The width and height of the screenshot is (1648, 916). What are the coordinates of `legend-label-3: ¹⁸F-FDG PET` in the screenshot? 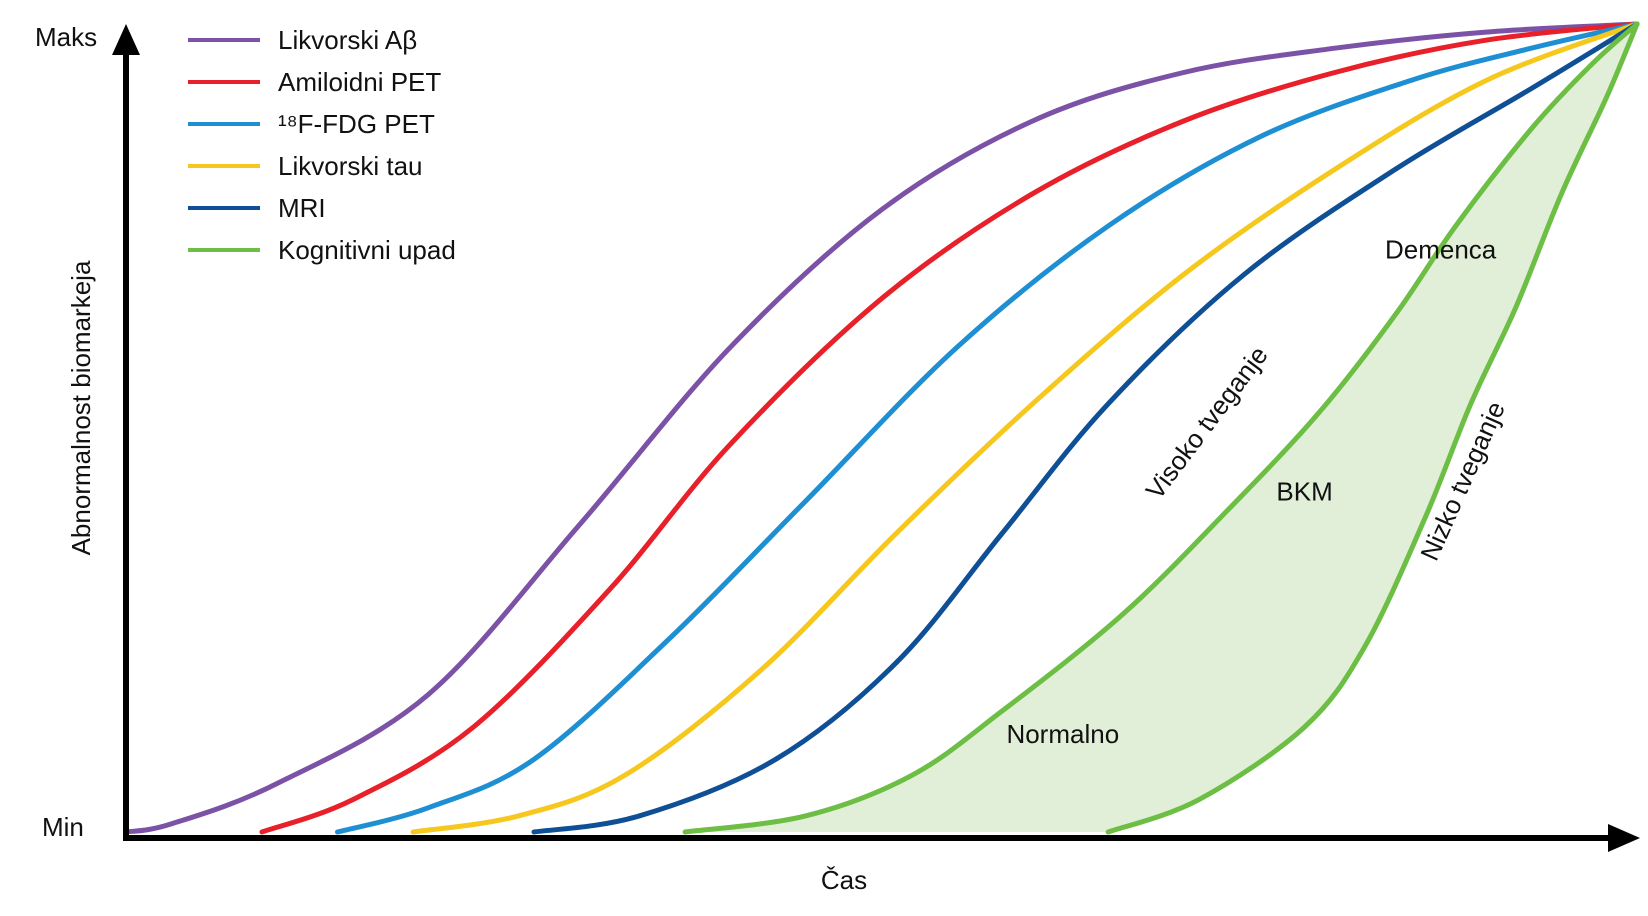 It's located at (356, 124).